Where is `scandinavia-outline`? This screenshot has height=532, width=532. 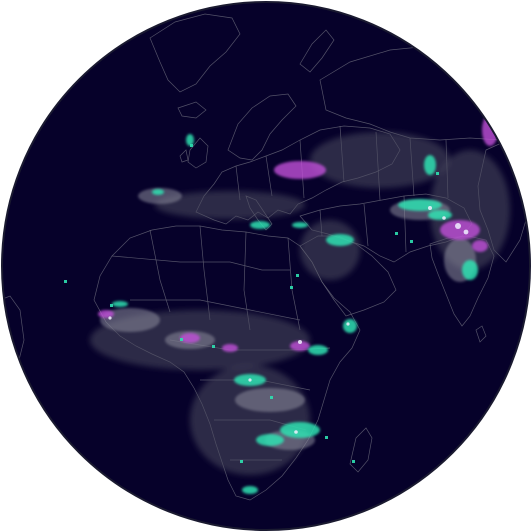 scandinavia-outline is located at coordinates (262, 127).